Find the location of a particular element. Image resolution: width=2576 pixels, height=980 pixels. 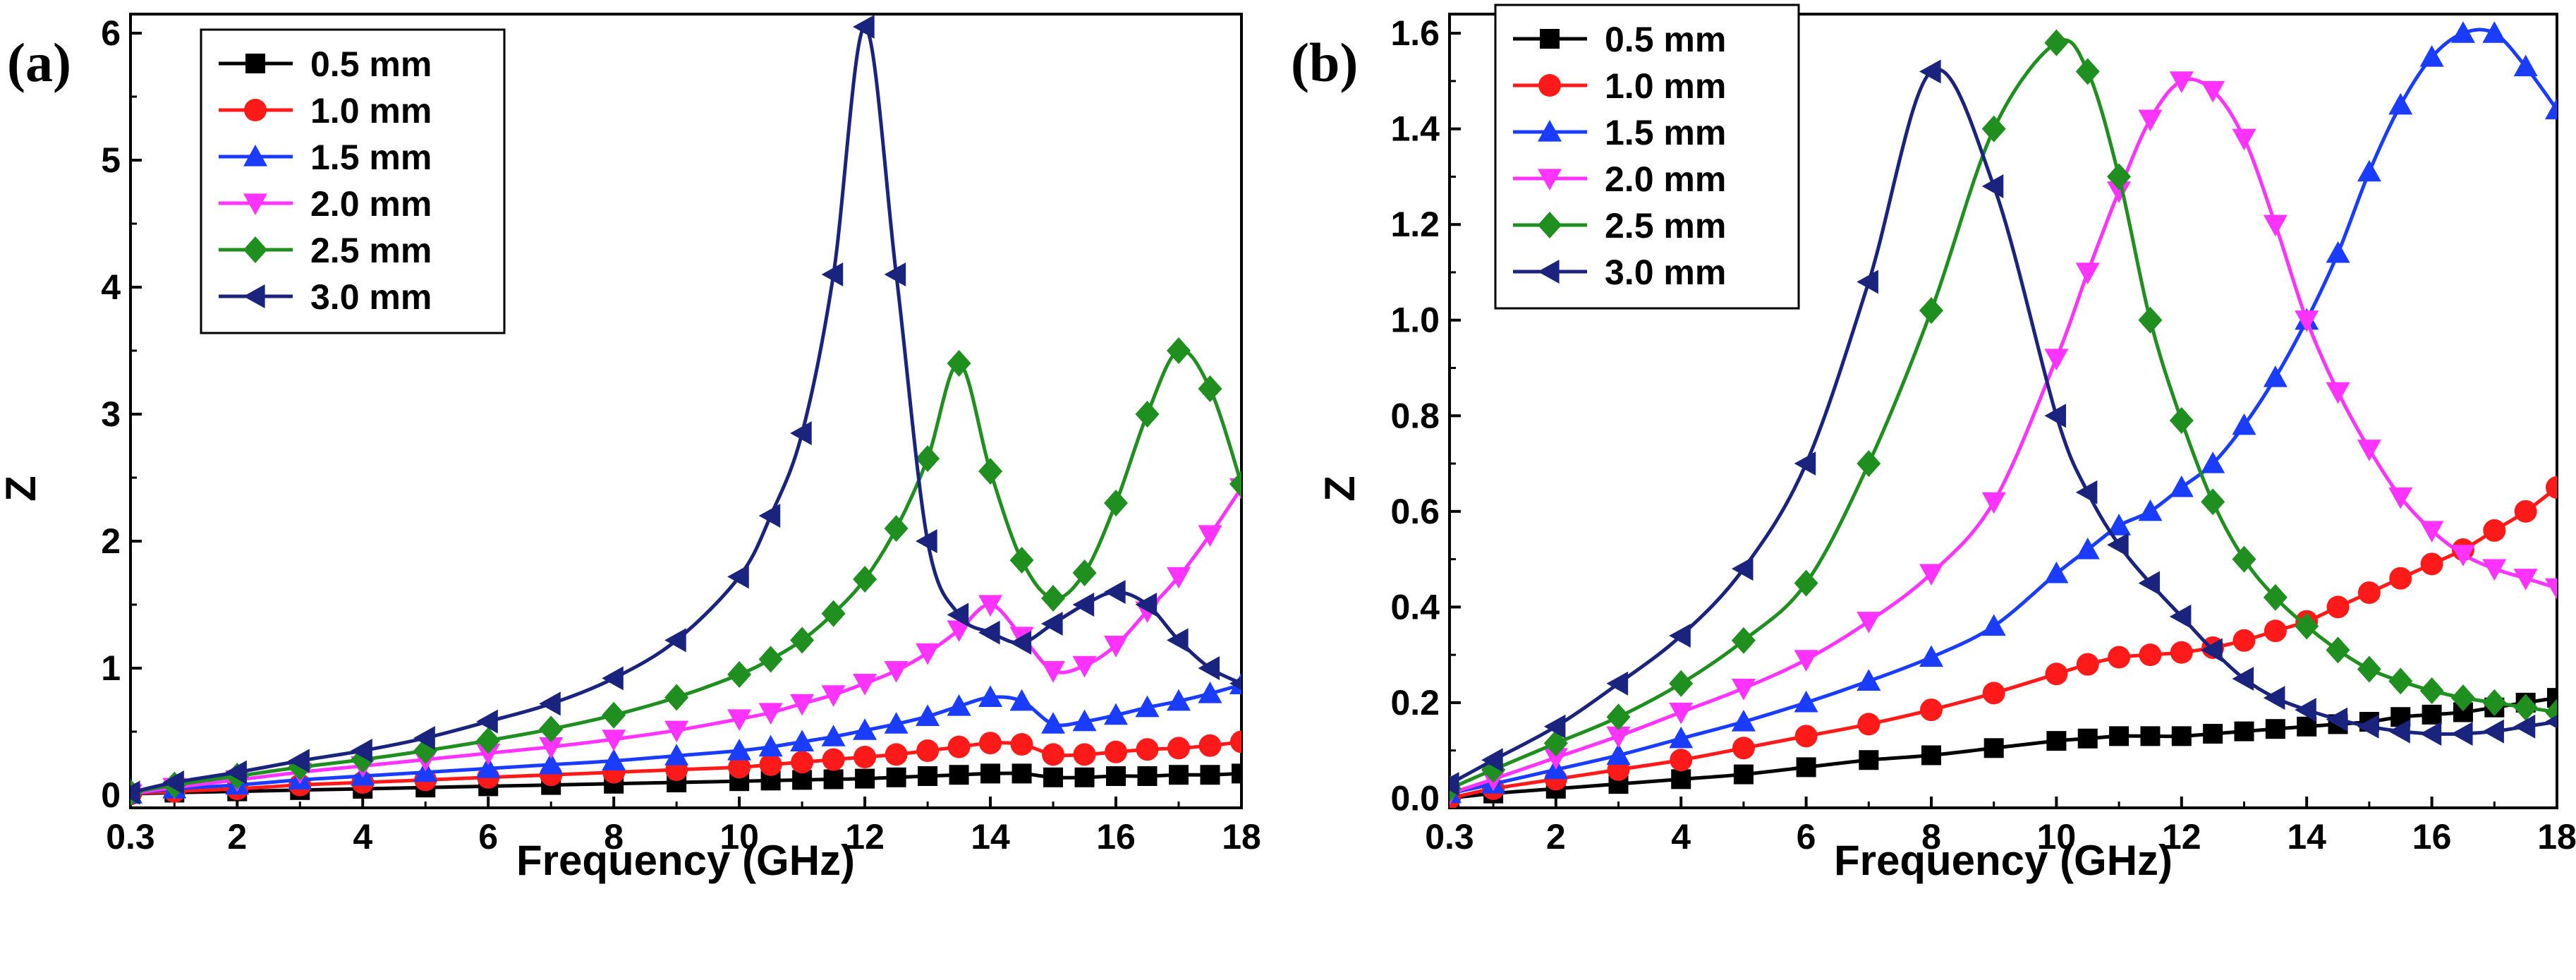

y-tick-label: 1.4 is located at coordinates (1415, 129).